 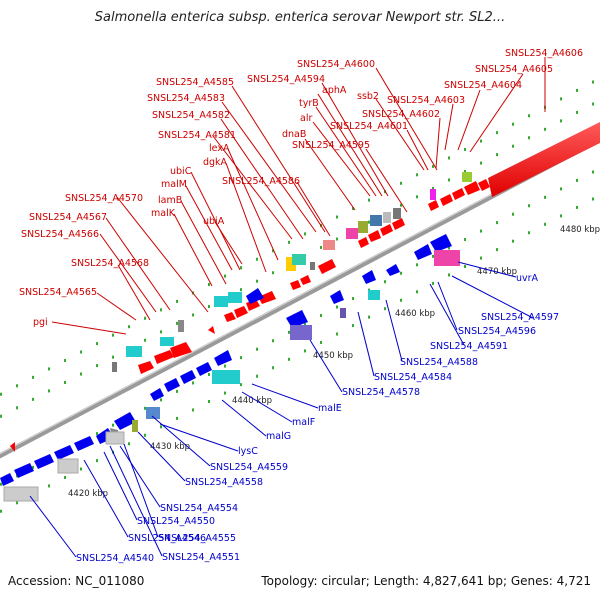 What do you see at coordinates (110, 263) in the screenshot?
I see `gene-label: SNSL254_A4568` at bounding box center [110, 263].